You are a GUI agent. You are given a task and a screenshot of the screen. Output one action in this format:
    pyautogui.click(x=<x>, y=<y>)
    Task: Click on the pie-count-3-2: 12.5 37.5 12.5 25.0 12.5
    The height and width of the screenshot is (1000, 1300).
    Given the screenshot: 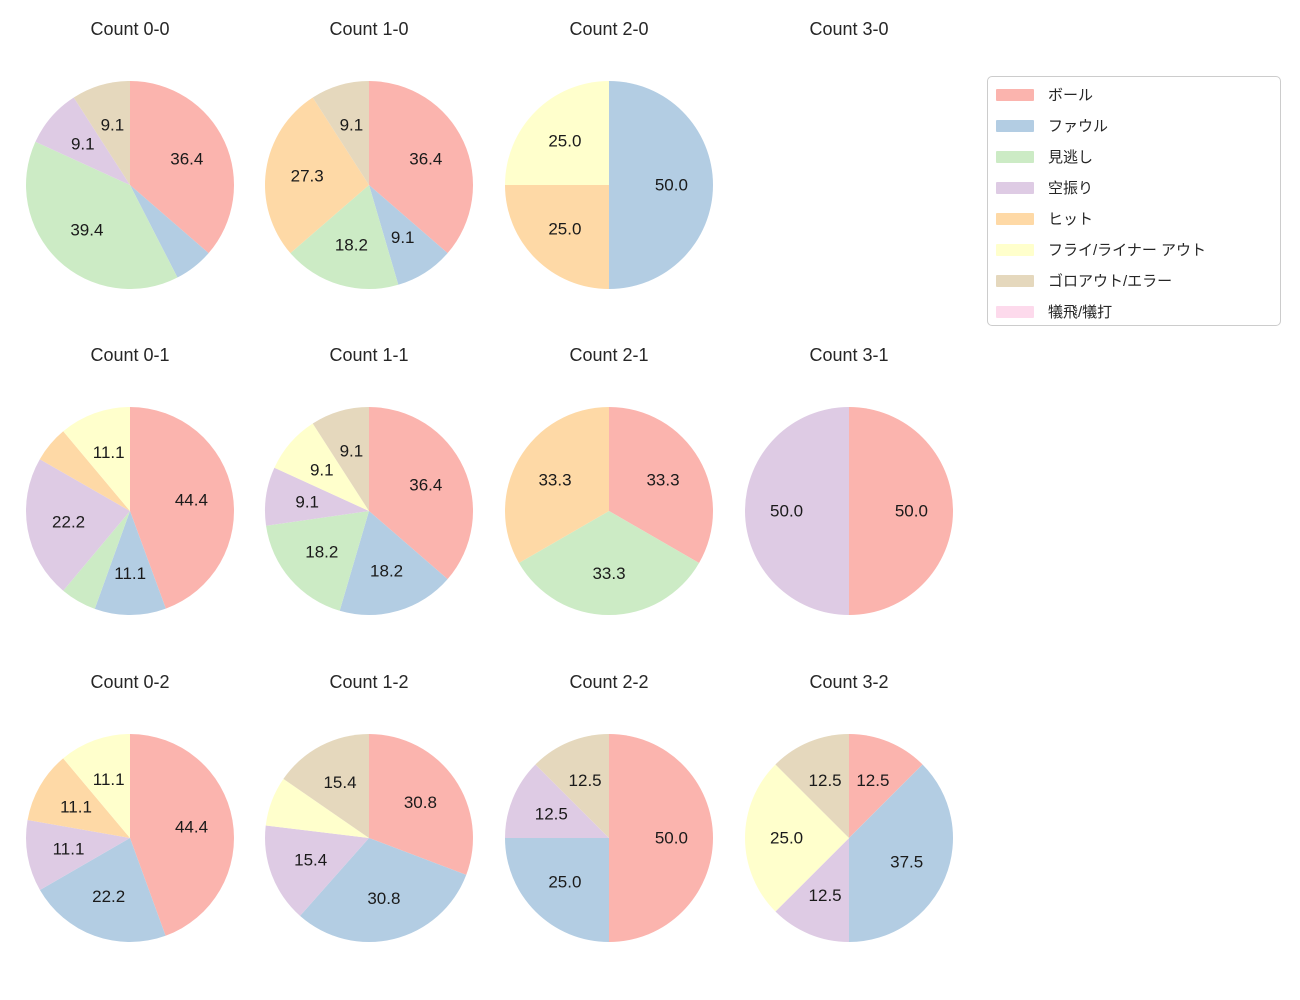 What is the action you would take?
    pyautogui.click(x=849, y=838)
    